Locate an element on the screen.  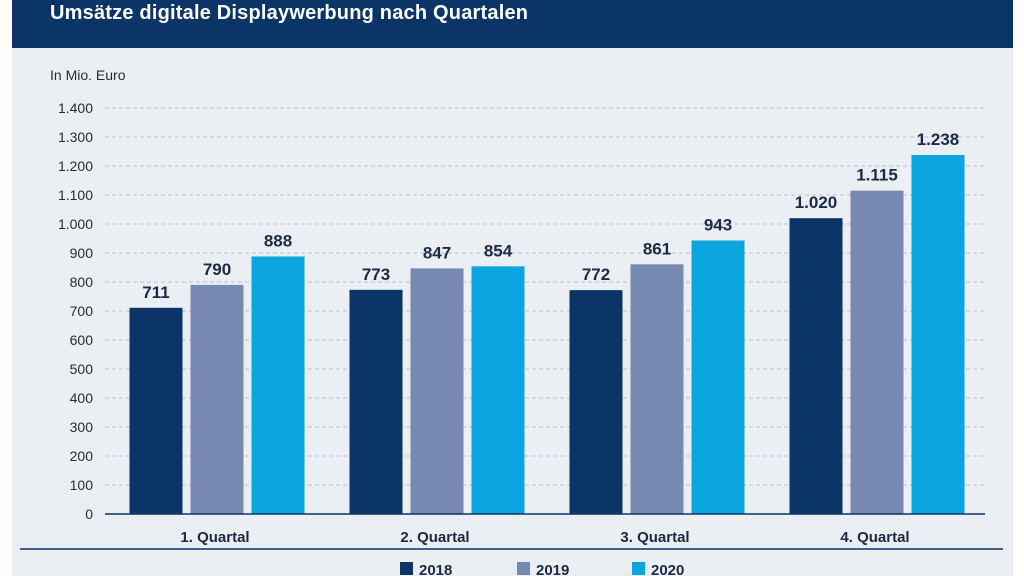
y-tick-label: 700 is located at coordinates (82, 311).